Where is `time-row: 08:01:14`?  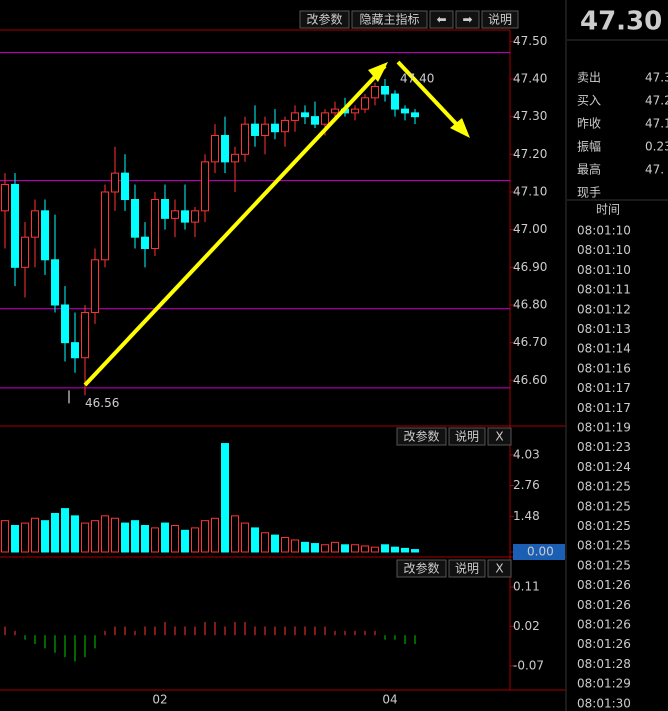
time-row: 08:01:14 is located at coordinates (604, 349).